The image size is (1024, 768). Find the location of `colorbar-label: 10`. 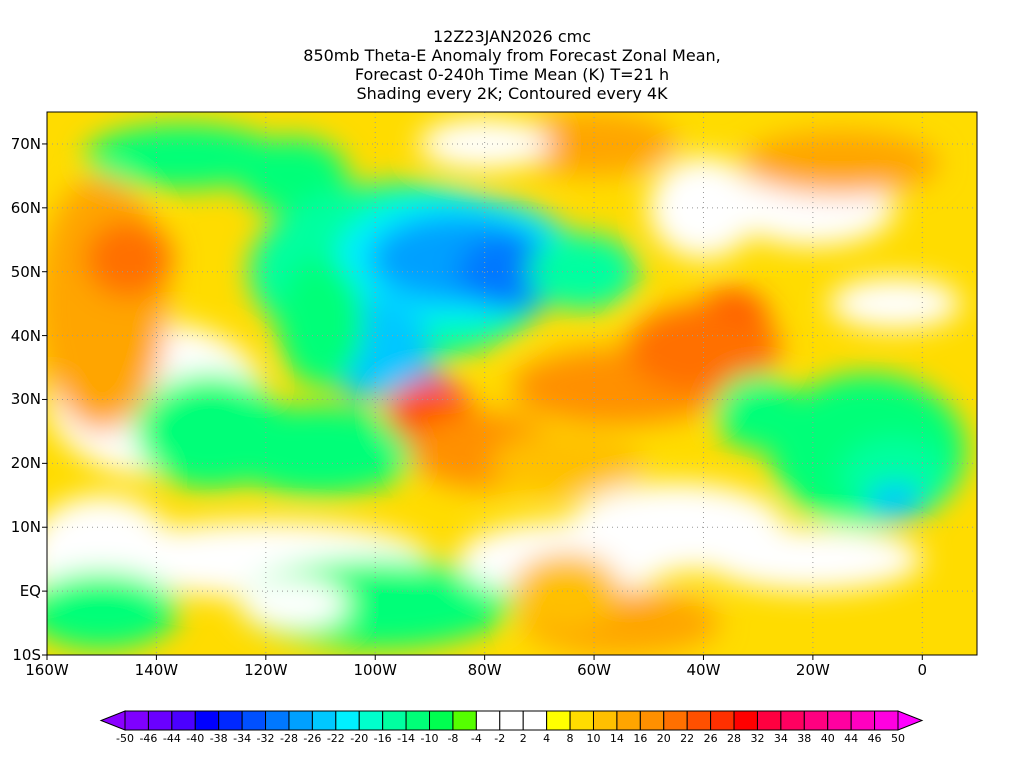

colorbar-label: 10 is located at coordinates (593, 738).